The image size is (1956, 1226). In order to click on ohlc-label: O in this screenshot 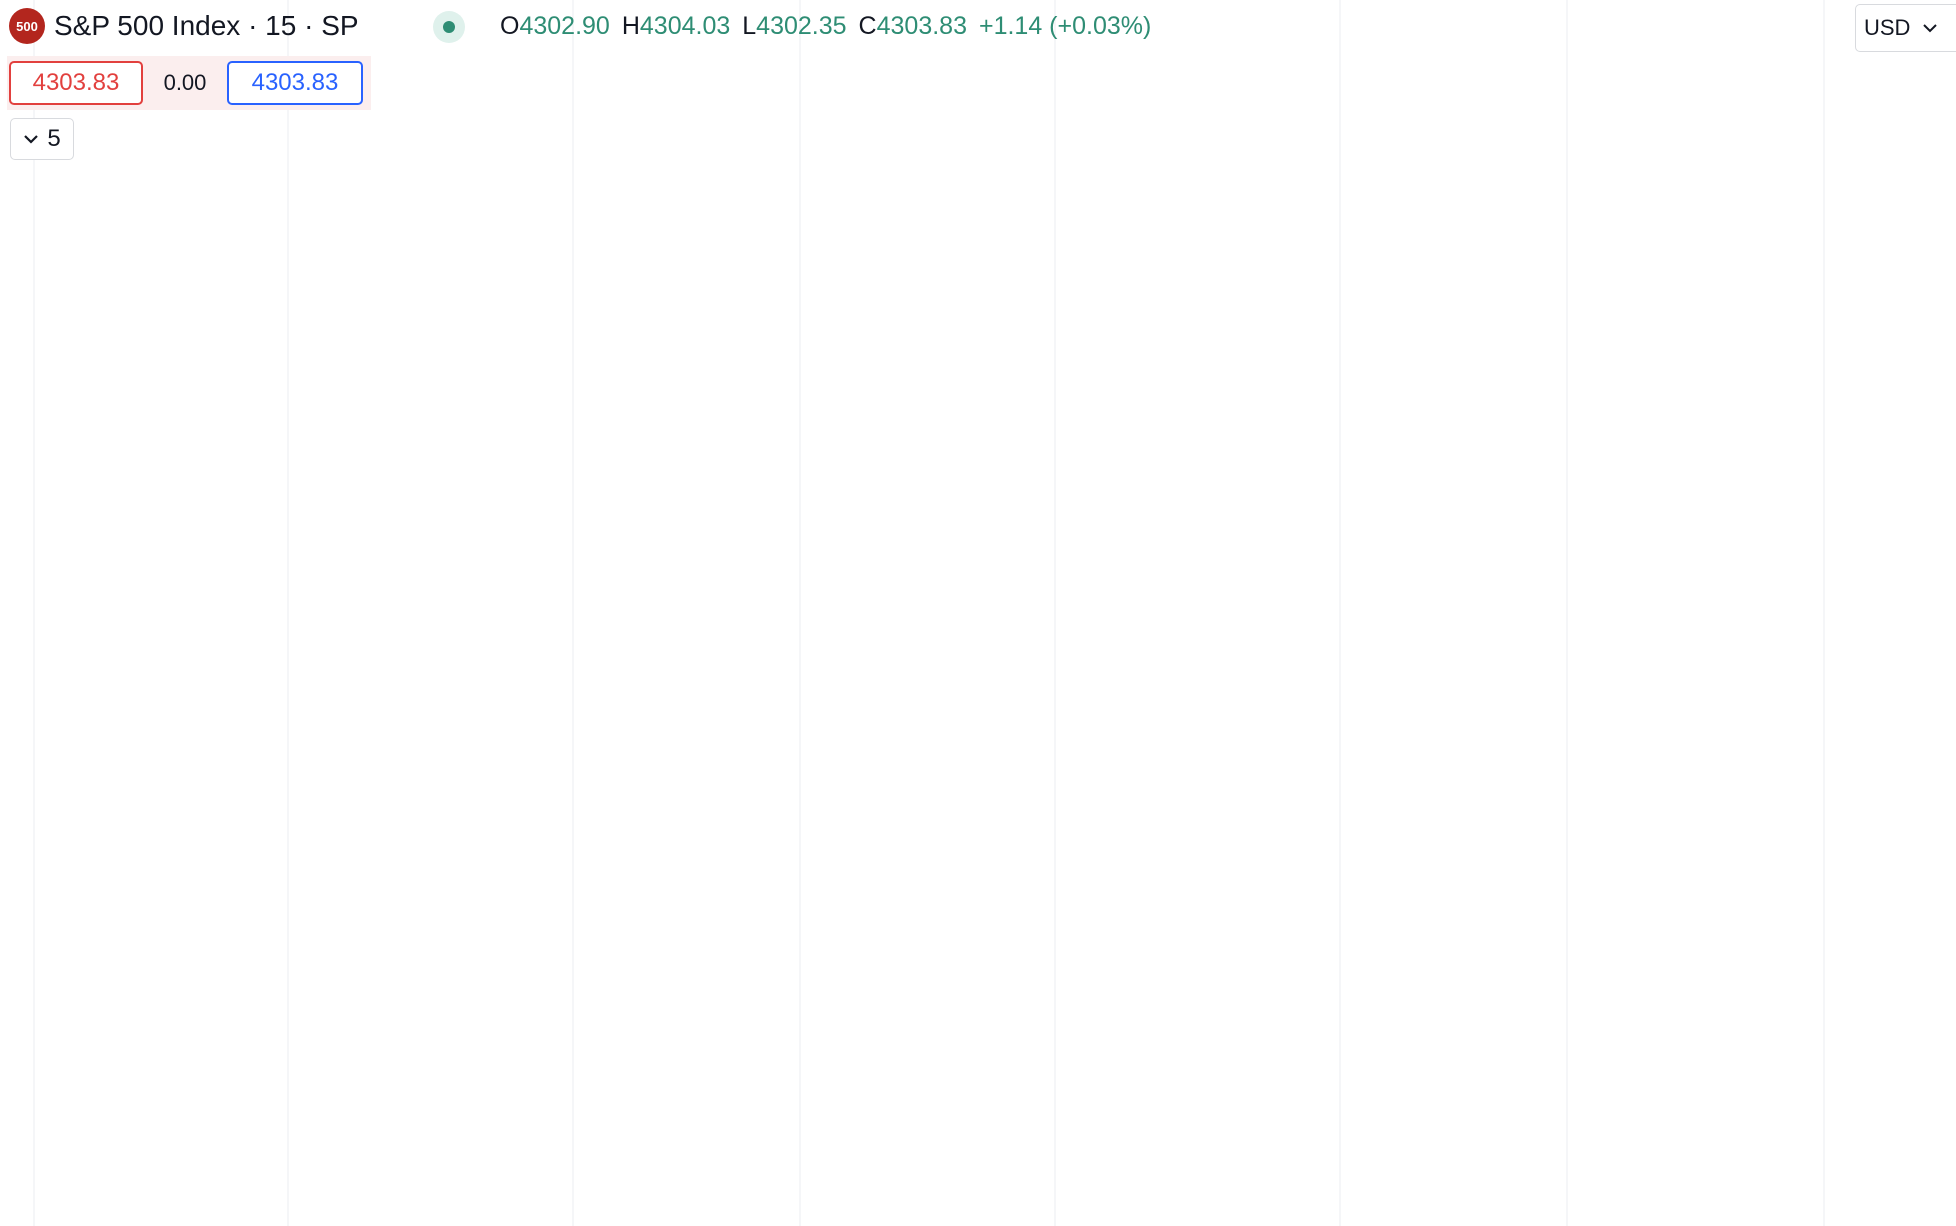, I will do `click(510, 26)`.